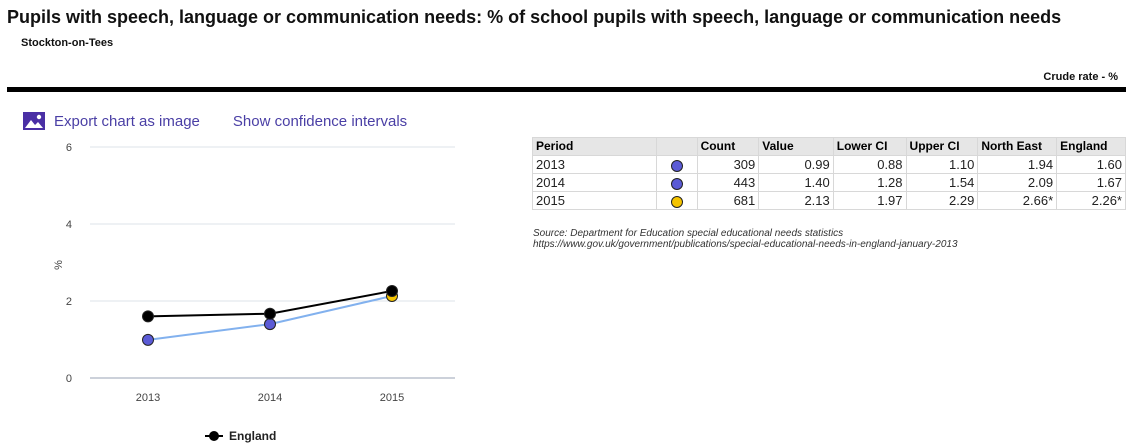 The width and height of the screenshot is (1126, 446). I want to click on col-header-value: Value, so click(796, 147).